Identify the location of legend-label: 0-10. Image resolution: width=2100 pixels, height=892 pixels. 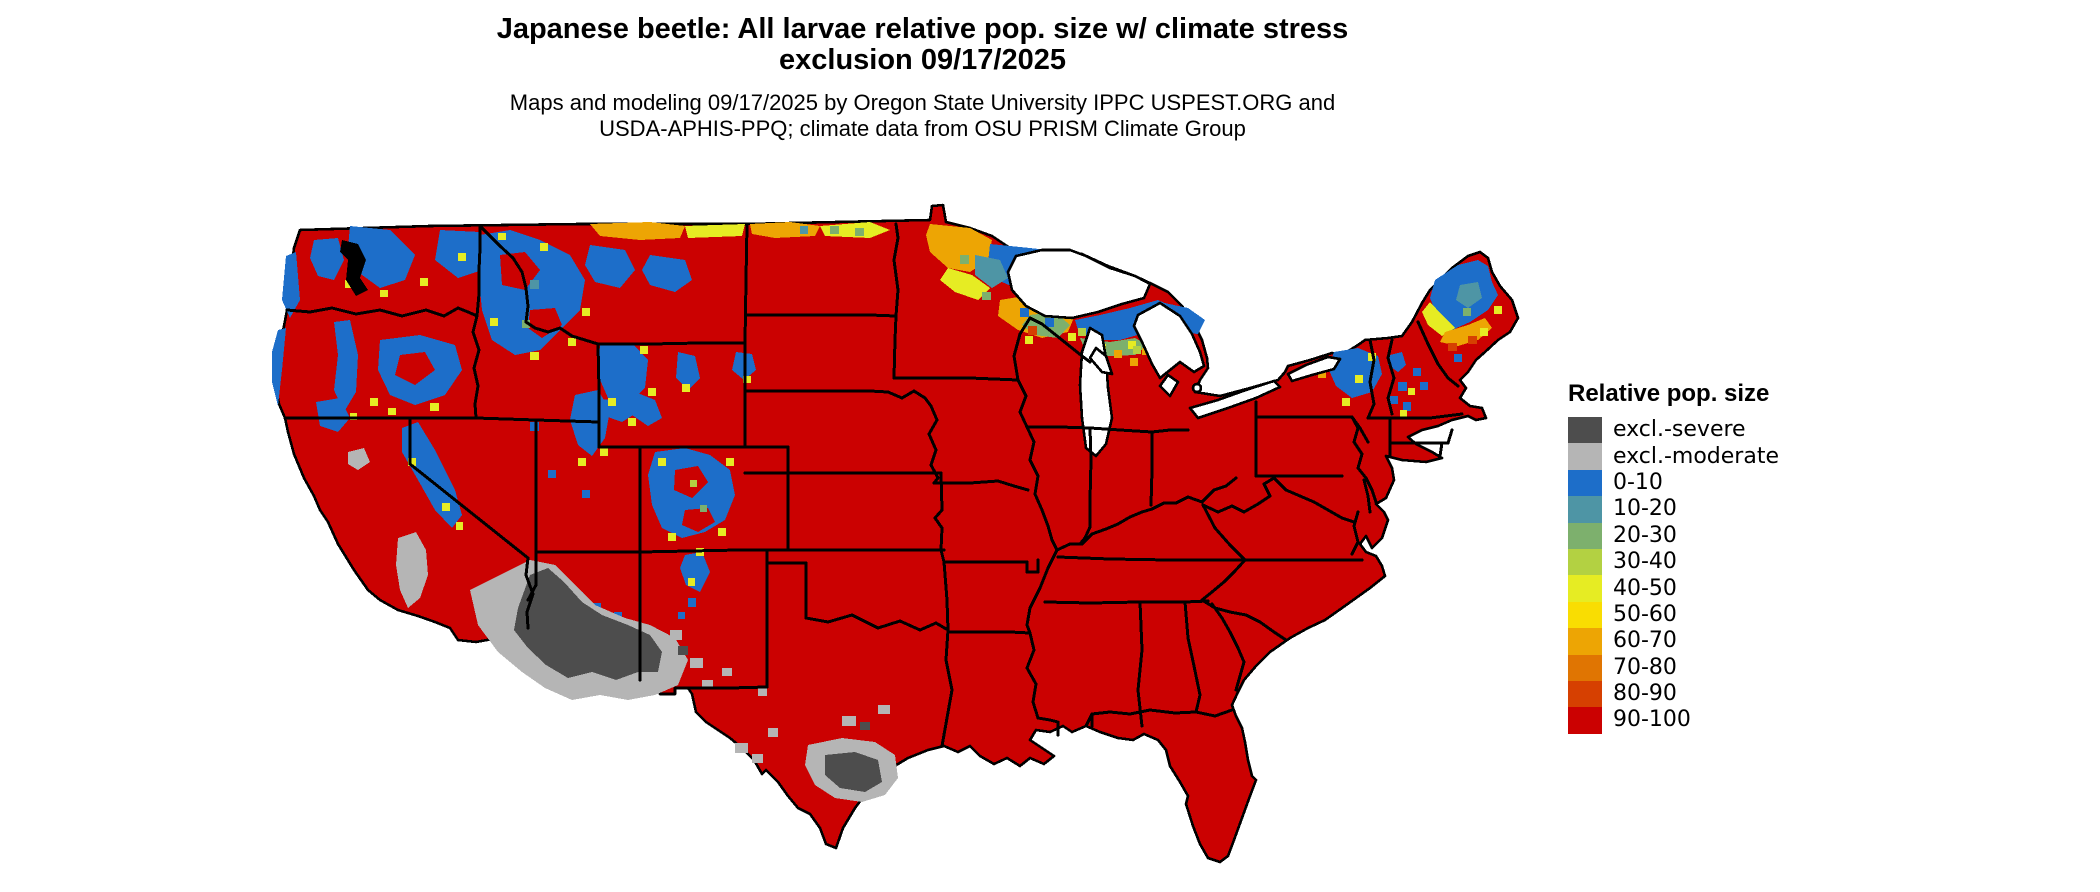
(1638, 482).